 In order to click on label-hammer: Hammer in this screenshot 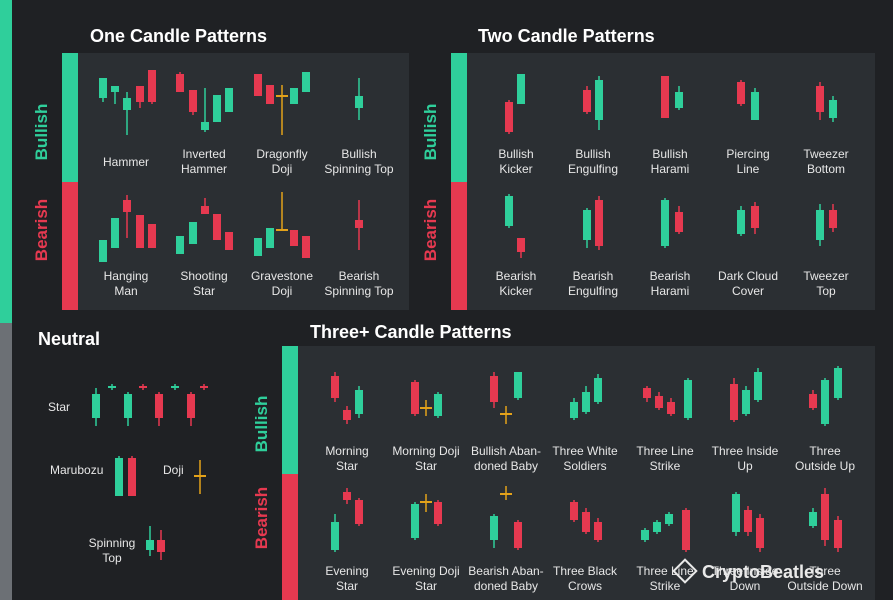, I will do `click(125, 162)`.